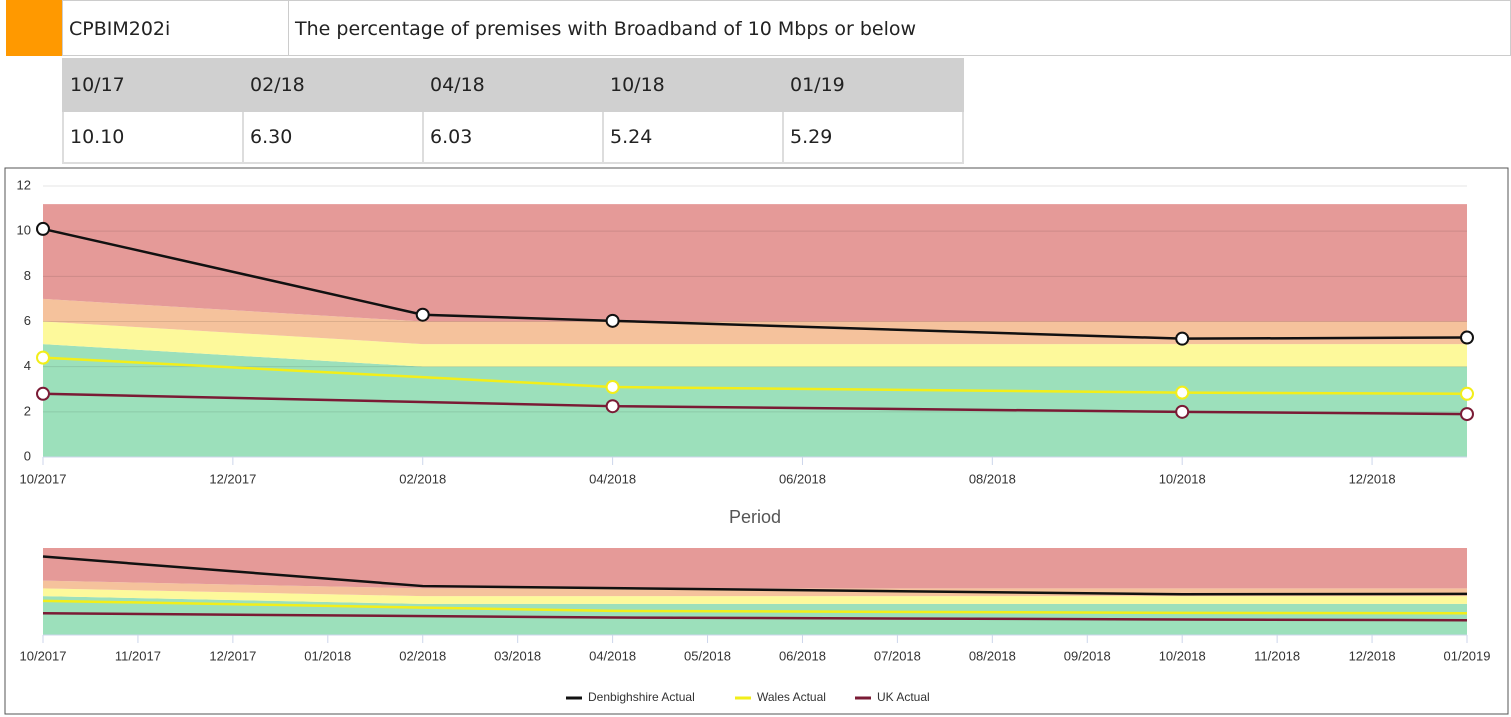 This screenshot has height=717, width=1511. Describe the element at coordinates (693, 137) in the screenshot. I see `cell: 5.24` at that location.